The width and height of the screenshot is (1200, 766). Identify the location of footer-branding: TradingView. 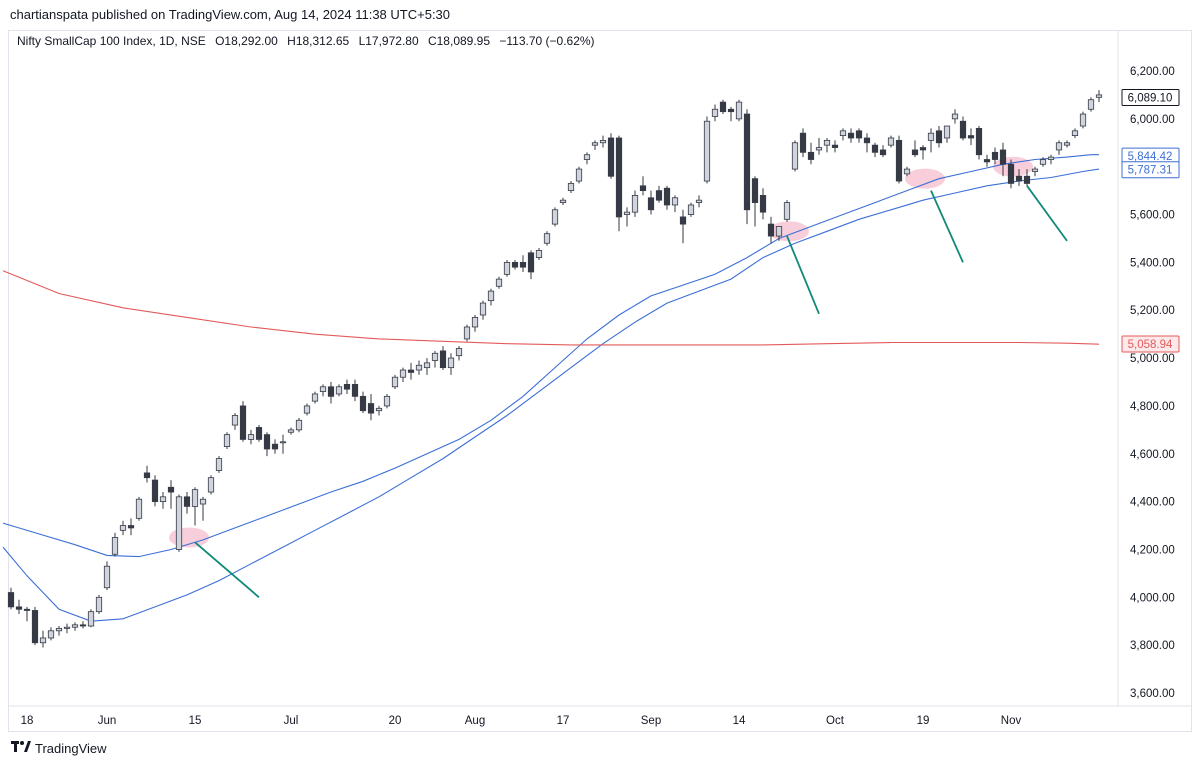
(59, 748).